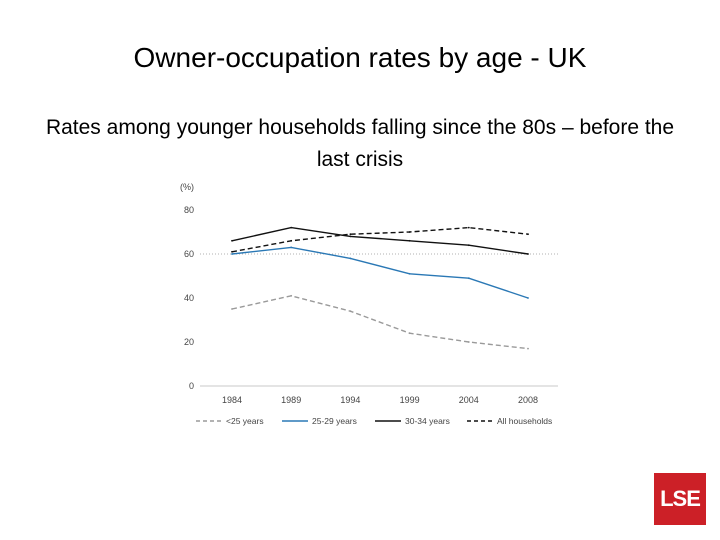  I want to click on y-tick-label: 0, so click(191, 386).